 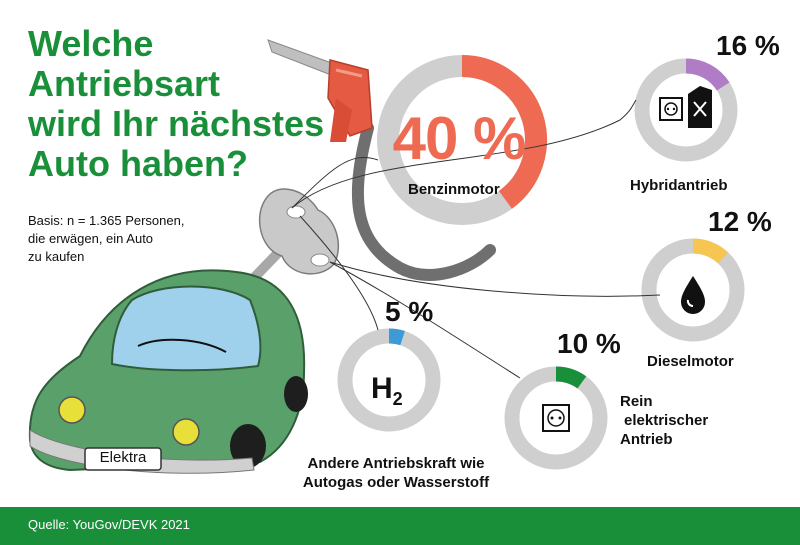 I want to click on title-line: wird Ihr nächstes, so click(x=176, y=123).